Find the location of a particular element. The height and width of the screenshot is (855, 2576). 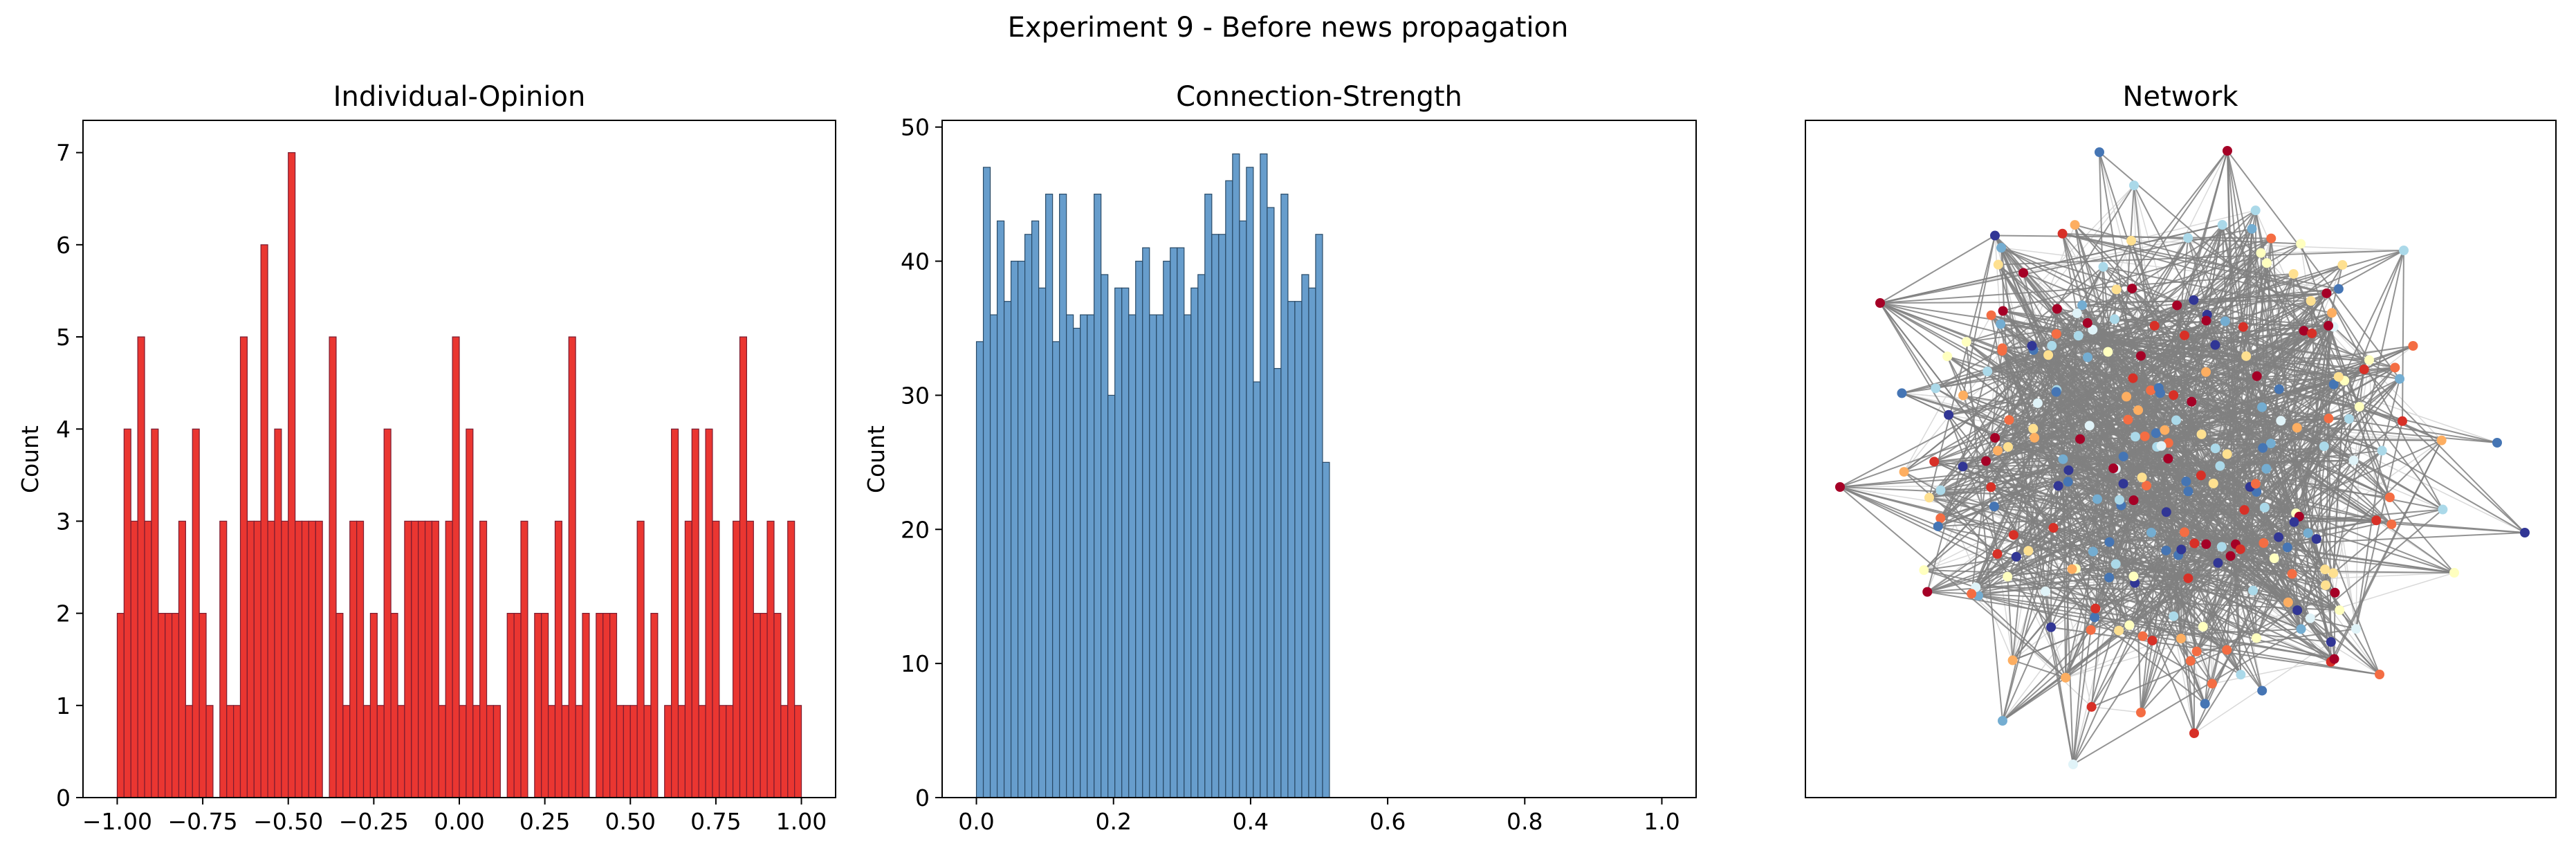

network-edge-light is located at coordinates (2031, 650).